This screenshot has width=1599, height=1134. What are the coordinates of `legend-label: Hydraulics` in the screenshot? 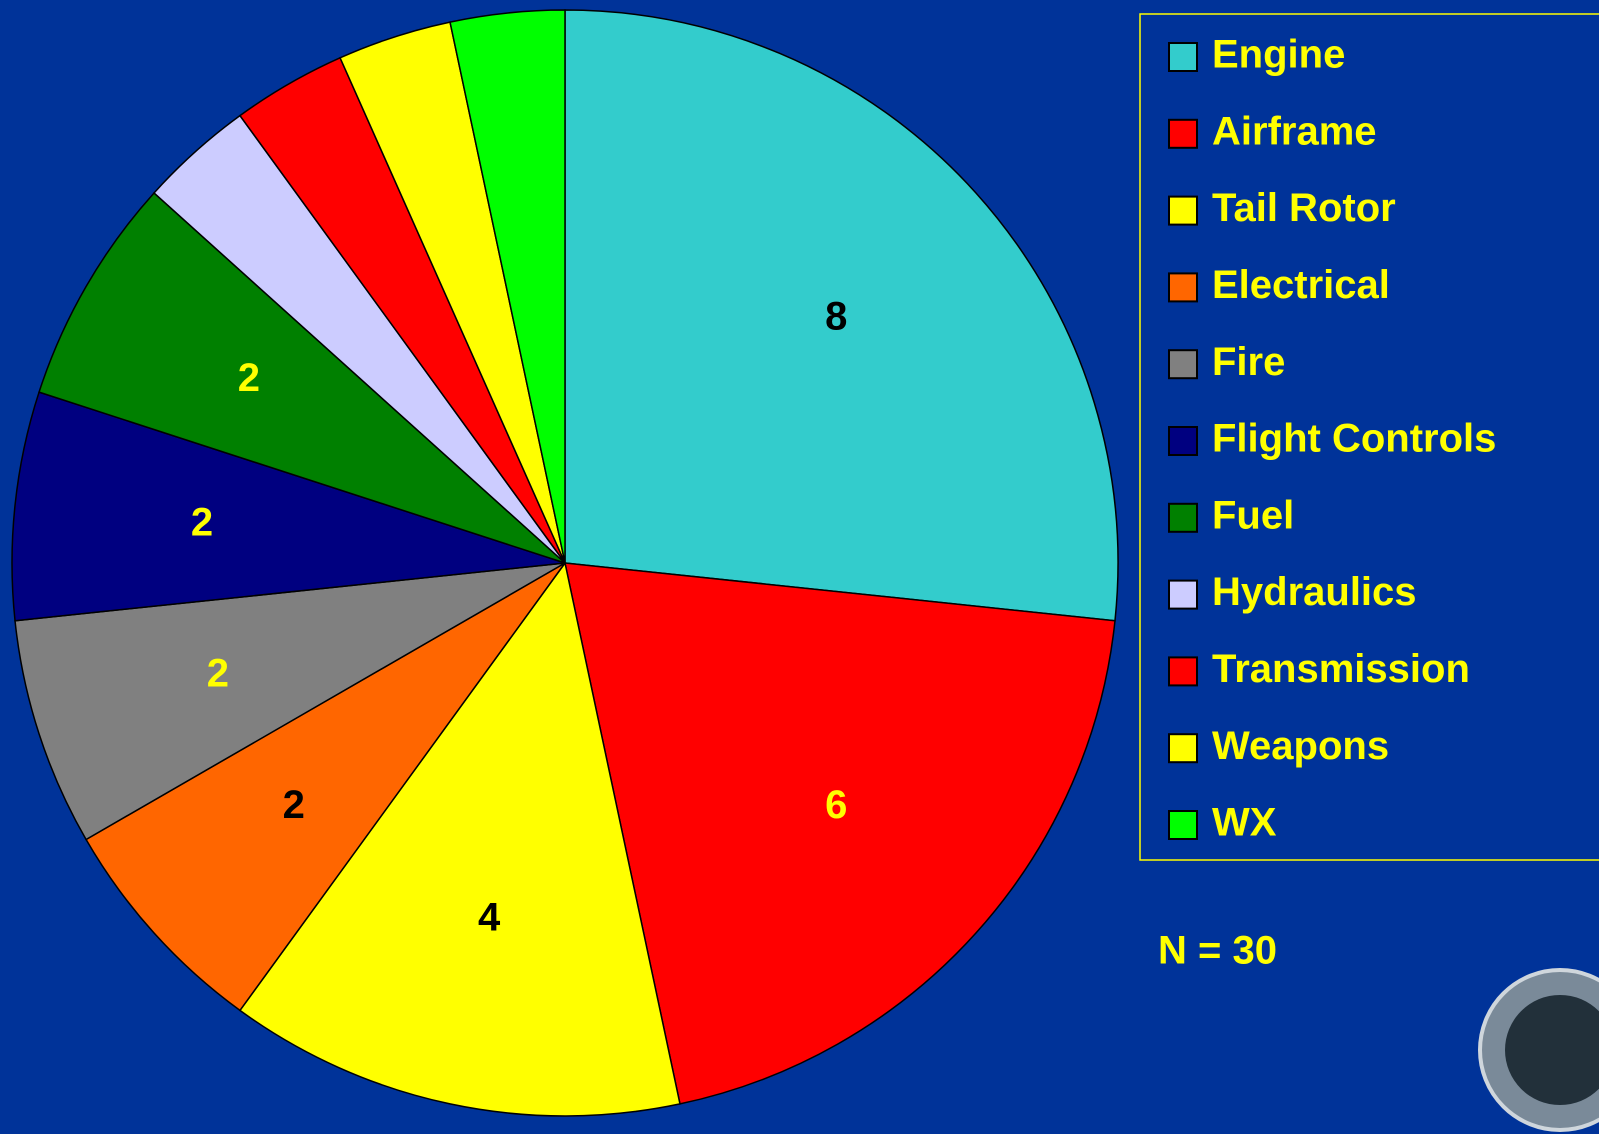 It's located at (1314, 592).